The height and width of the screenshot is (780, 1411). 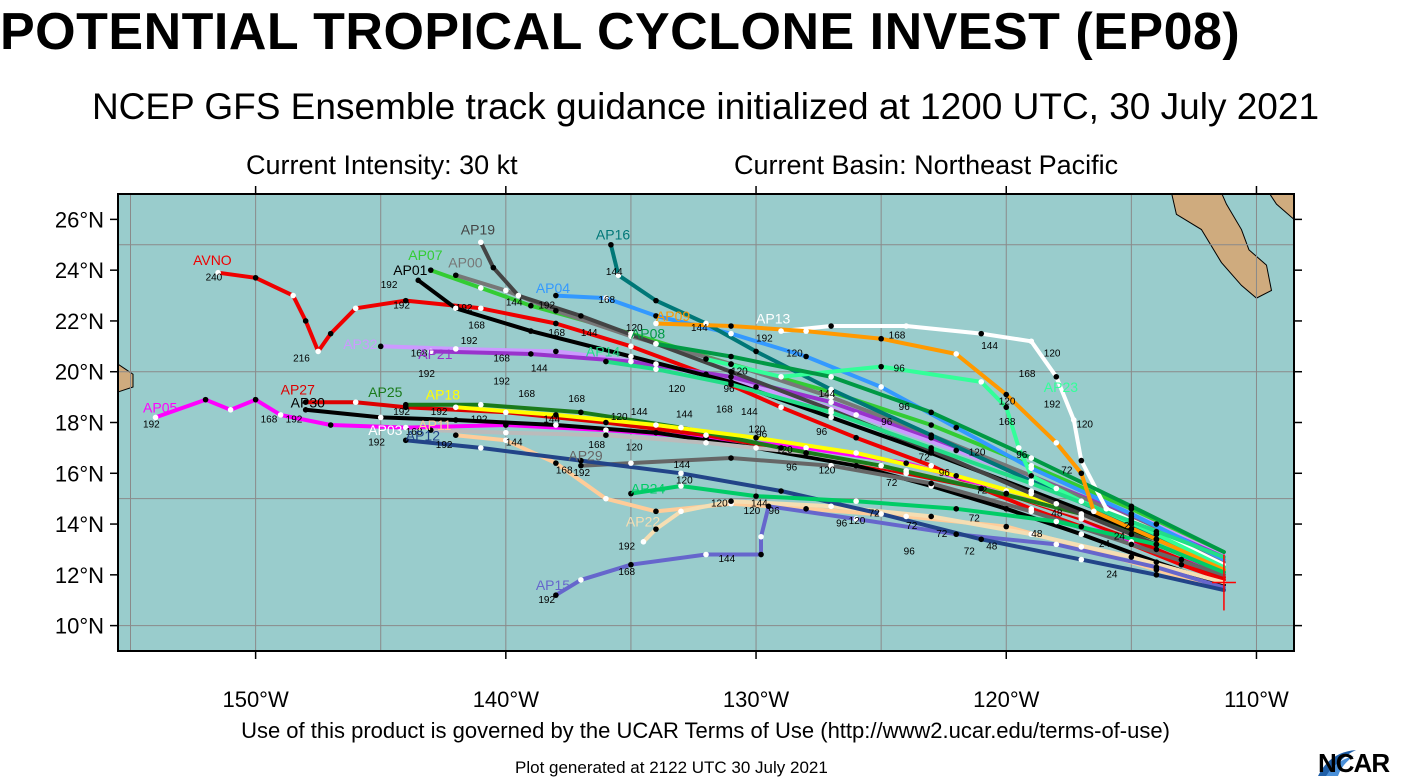 I want to click on lat-tick-label: 20°N, so click(x=79, y=372).